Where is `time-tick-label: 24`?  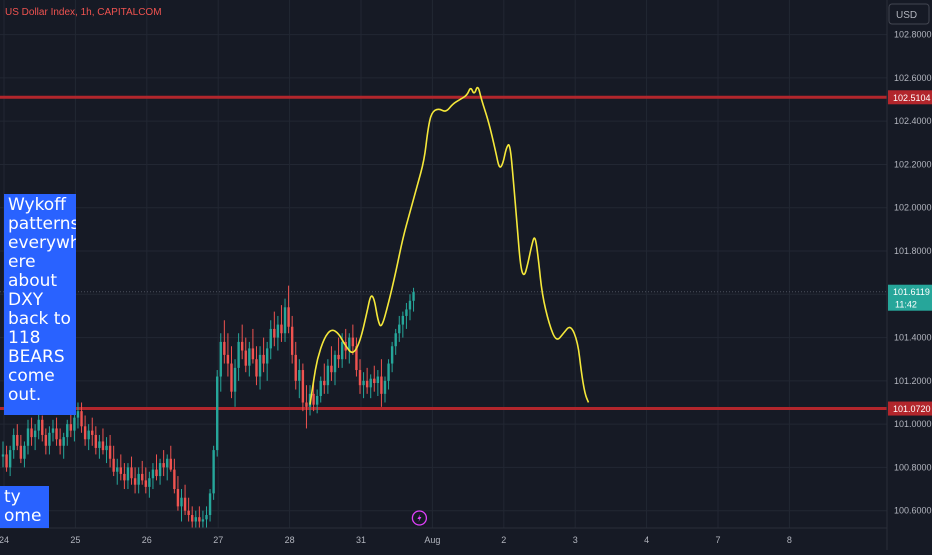 time-tick-label: 24 is located at coordinates (4, 540).